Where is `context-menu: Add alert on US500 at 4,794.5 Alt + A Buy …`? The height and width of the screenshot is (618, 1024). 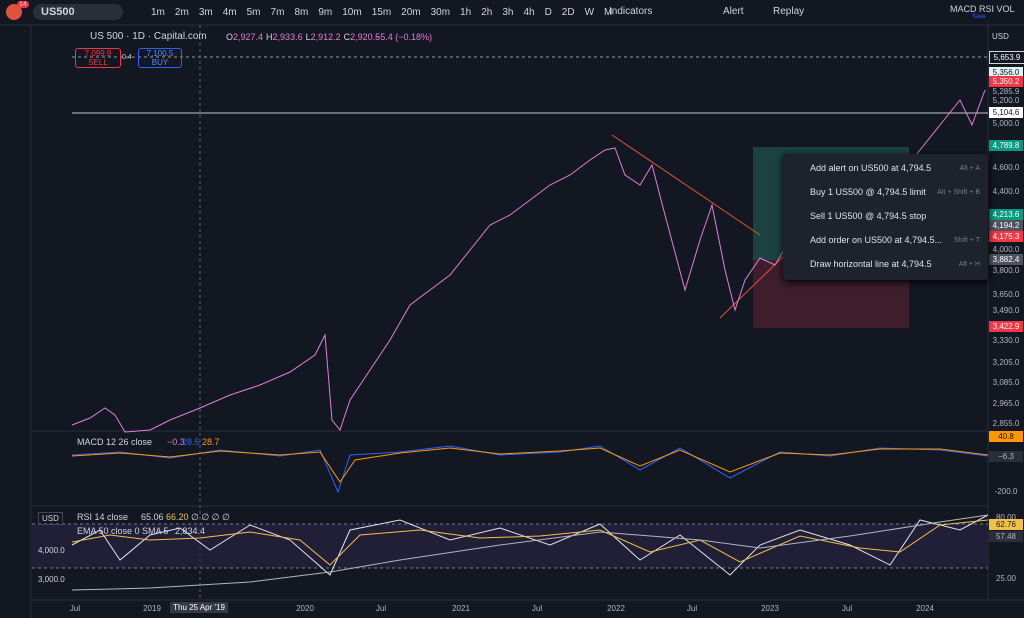 context-menu: Add alert on US500 at 4,794.5 Alt + A Buy … is located at coordinates (885, 217).